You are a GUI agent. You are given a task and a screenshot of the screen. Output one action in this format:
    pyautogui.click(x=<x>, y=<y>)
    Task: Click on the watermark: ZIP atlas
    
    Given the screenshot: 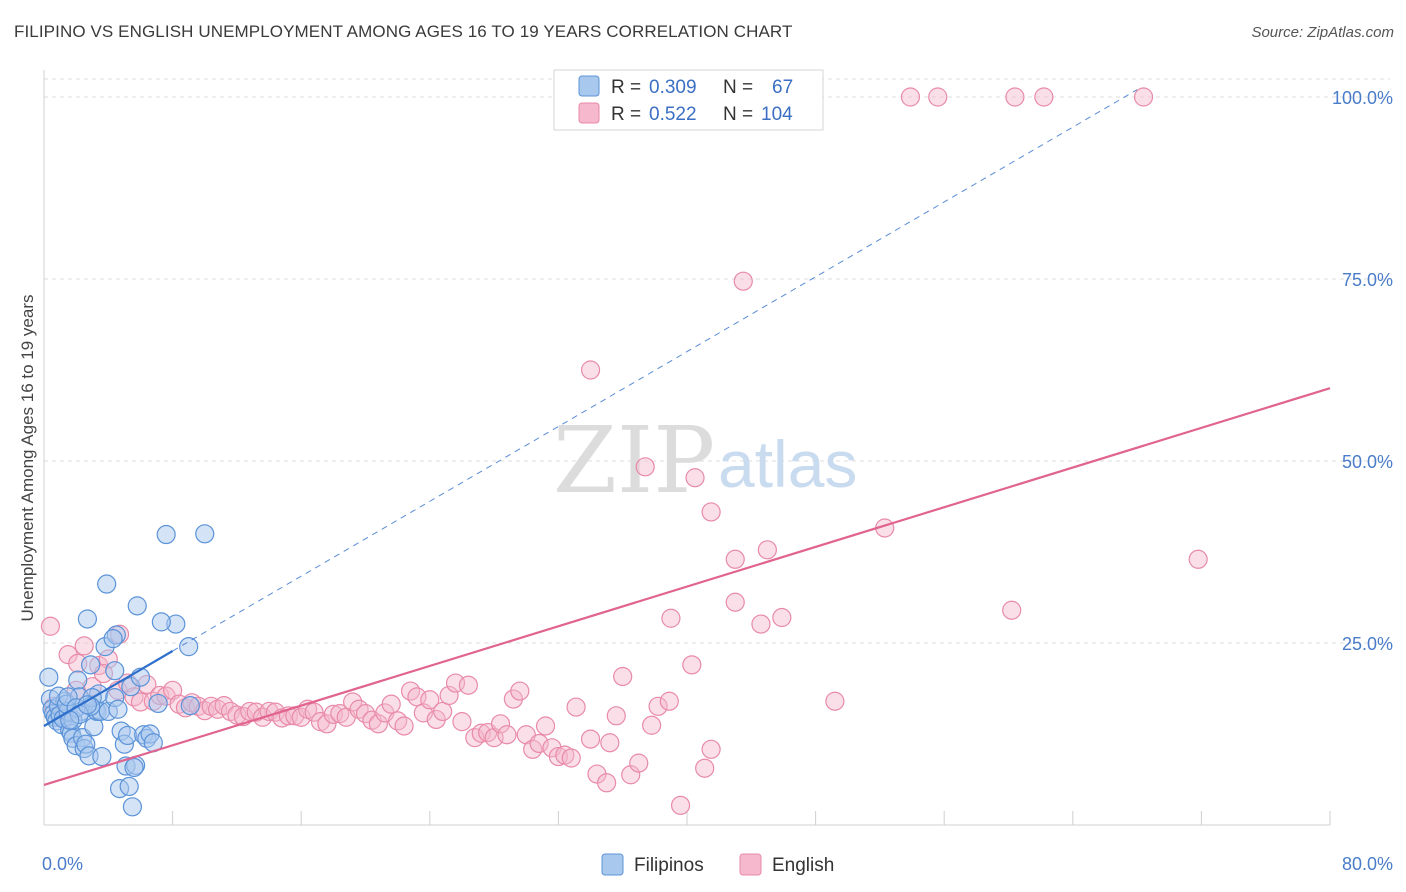 What is the action you would take?
    pyautogui.click(x=705, y=460)
    